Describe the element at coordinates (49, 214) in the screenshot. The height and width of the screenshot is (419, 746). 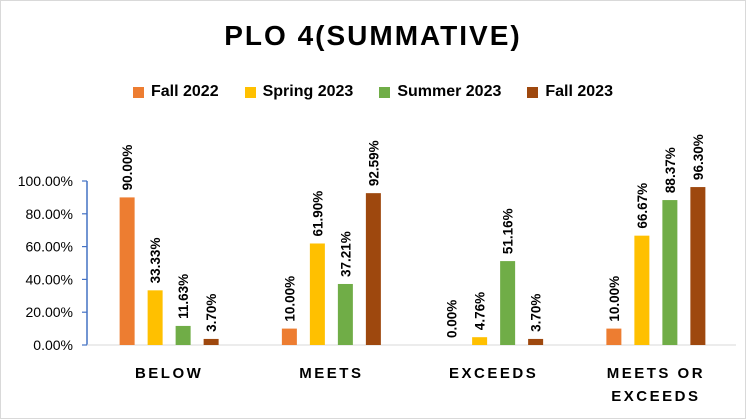
I see `y-tick-label: 80.00%` at that location.